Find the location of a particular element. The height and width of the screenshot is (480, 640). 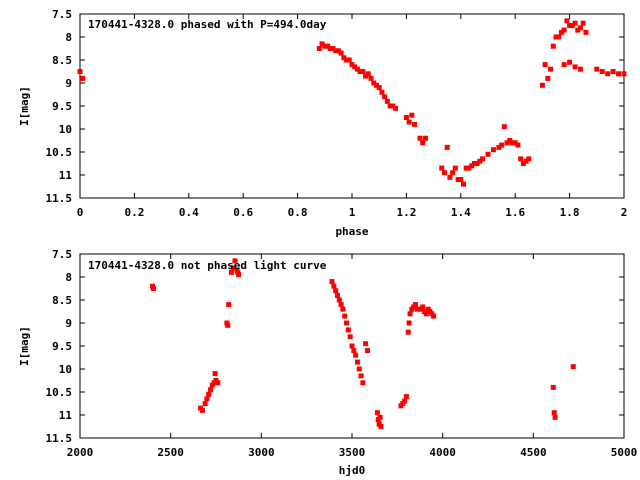

y-tick-label: 10.5 is located at coordinates (59, 152).